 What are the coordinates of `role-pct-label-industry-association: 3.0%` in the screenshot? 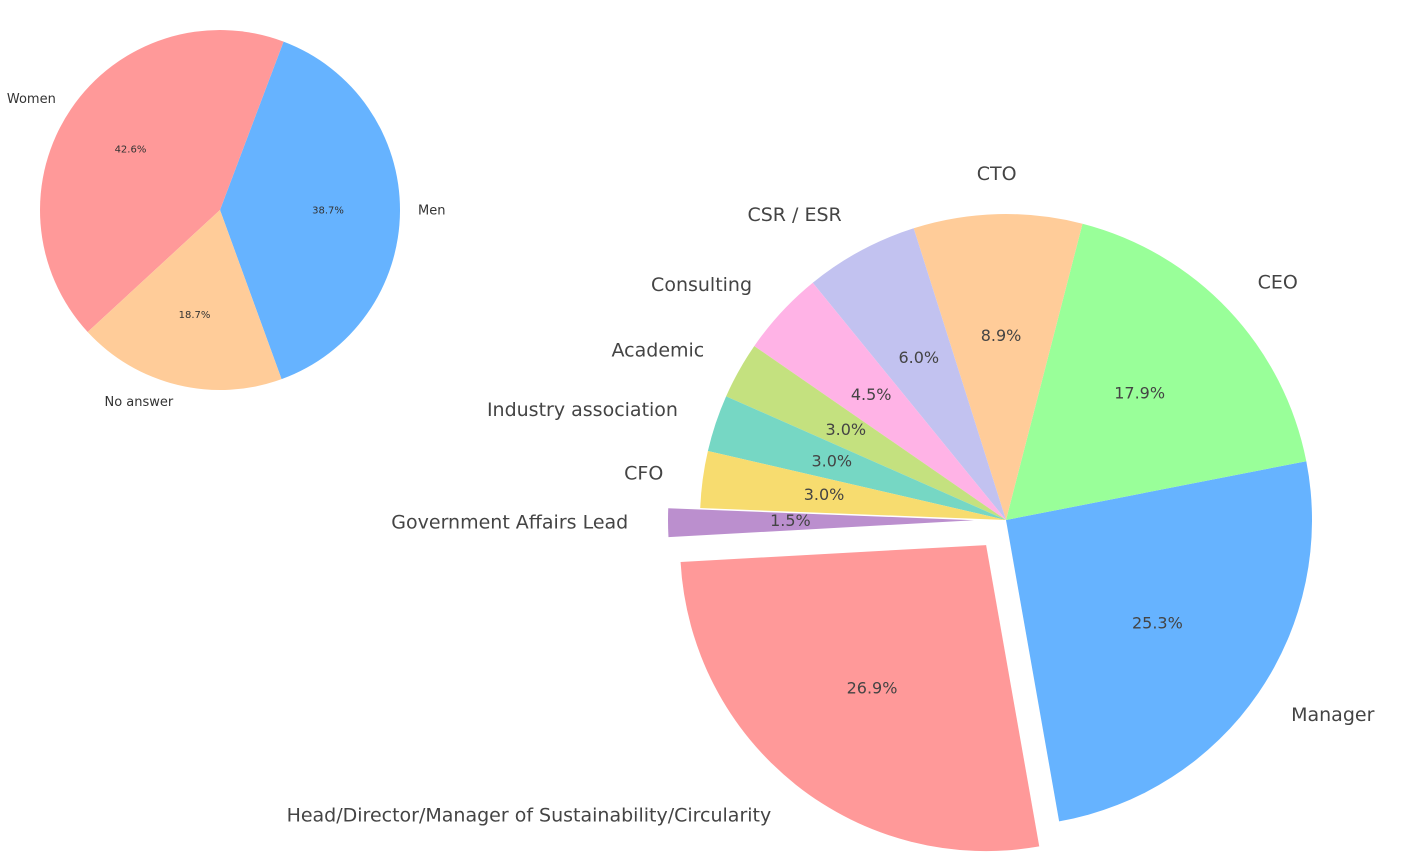 It's located at (831, 460).